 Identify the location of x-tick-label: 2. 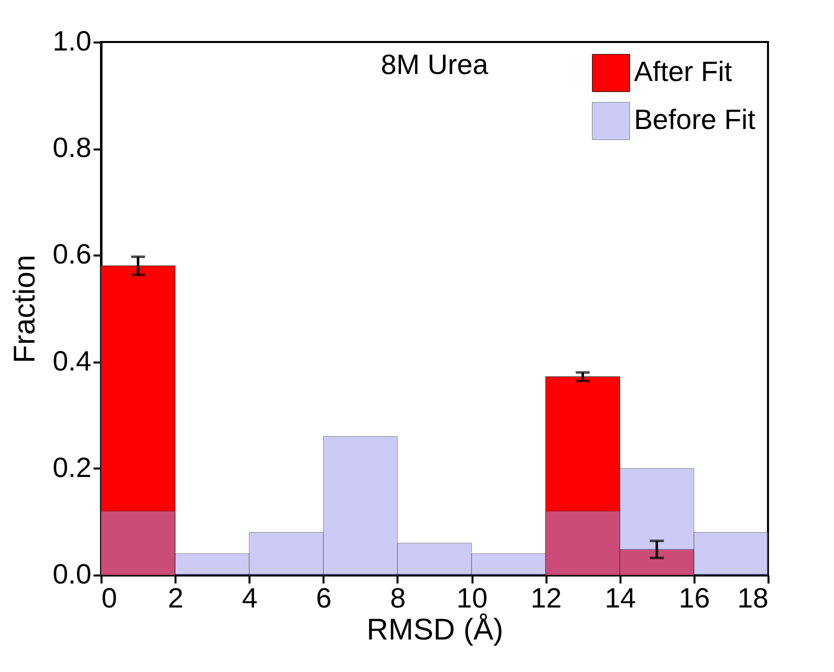
(176, 598).